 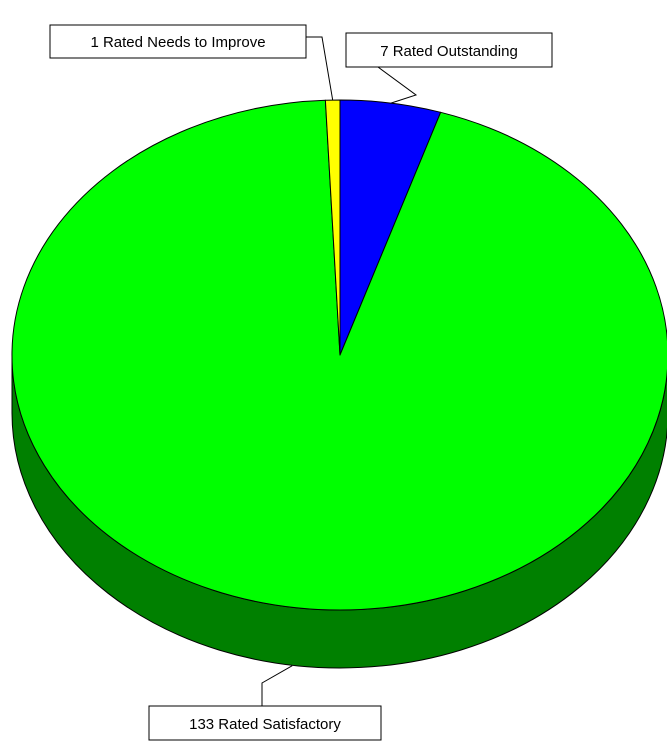 I want to click on pie-slice-needs-to-improve, so click(x=332, y=227).